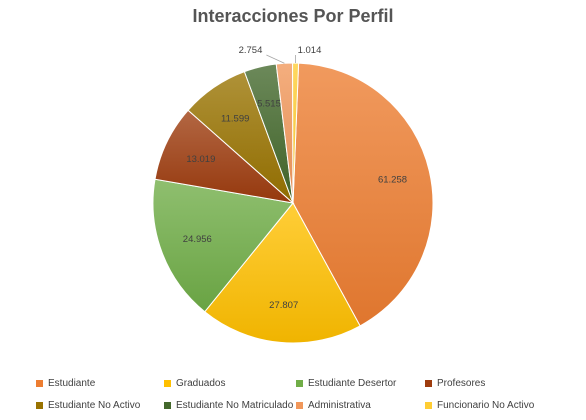  What do you see at coordinates (352, 383) in the screenshot?
I see `legend-label: Estudiante Desertor` at bounding box center [352, 383].